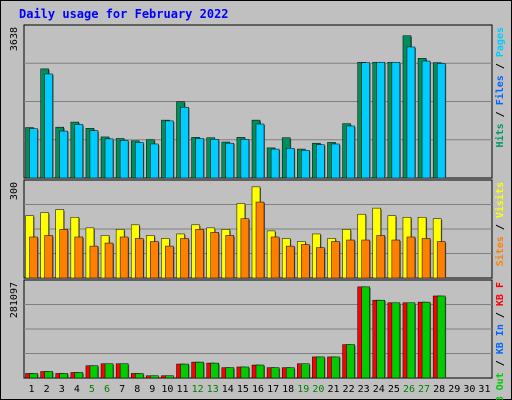 The image size is (512, 400). I want to click on x-tick-label: 8, so click(137, 389).